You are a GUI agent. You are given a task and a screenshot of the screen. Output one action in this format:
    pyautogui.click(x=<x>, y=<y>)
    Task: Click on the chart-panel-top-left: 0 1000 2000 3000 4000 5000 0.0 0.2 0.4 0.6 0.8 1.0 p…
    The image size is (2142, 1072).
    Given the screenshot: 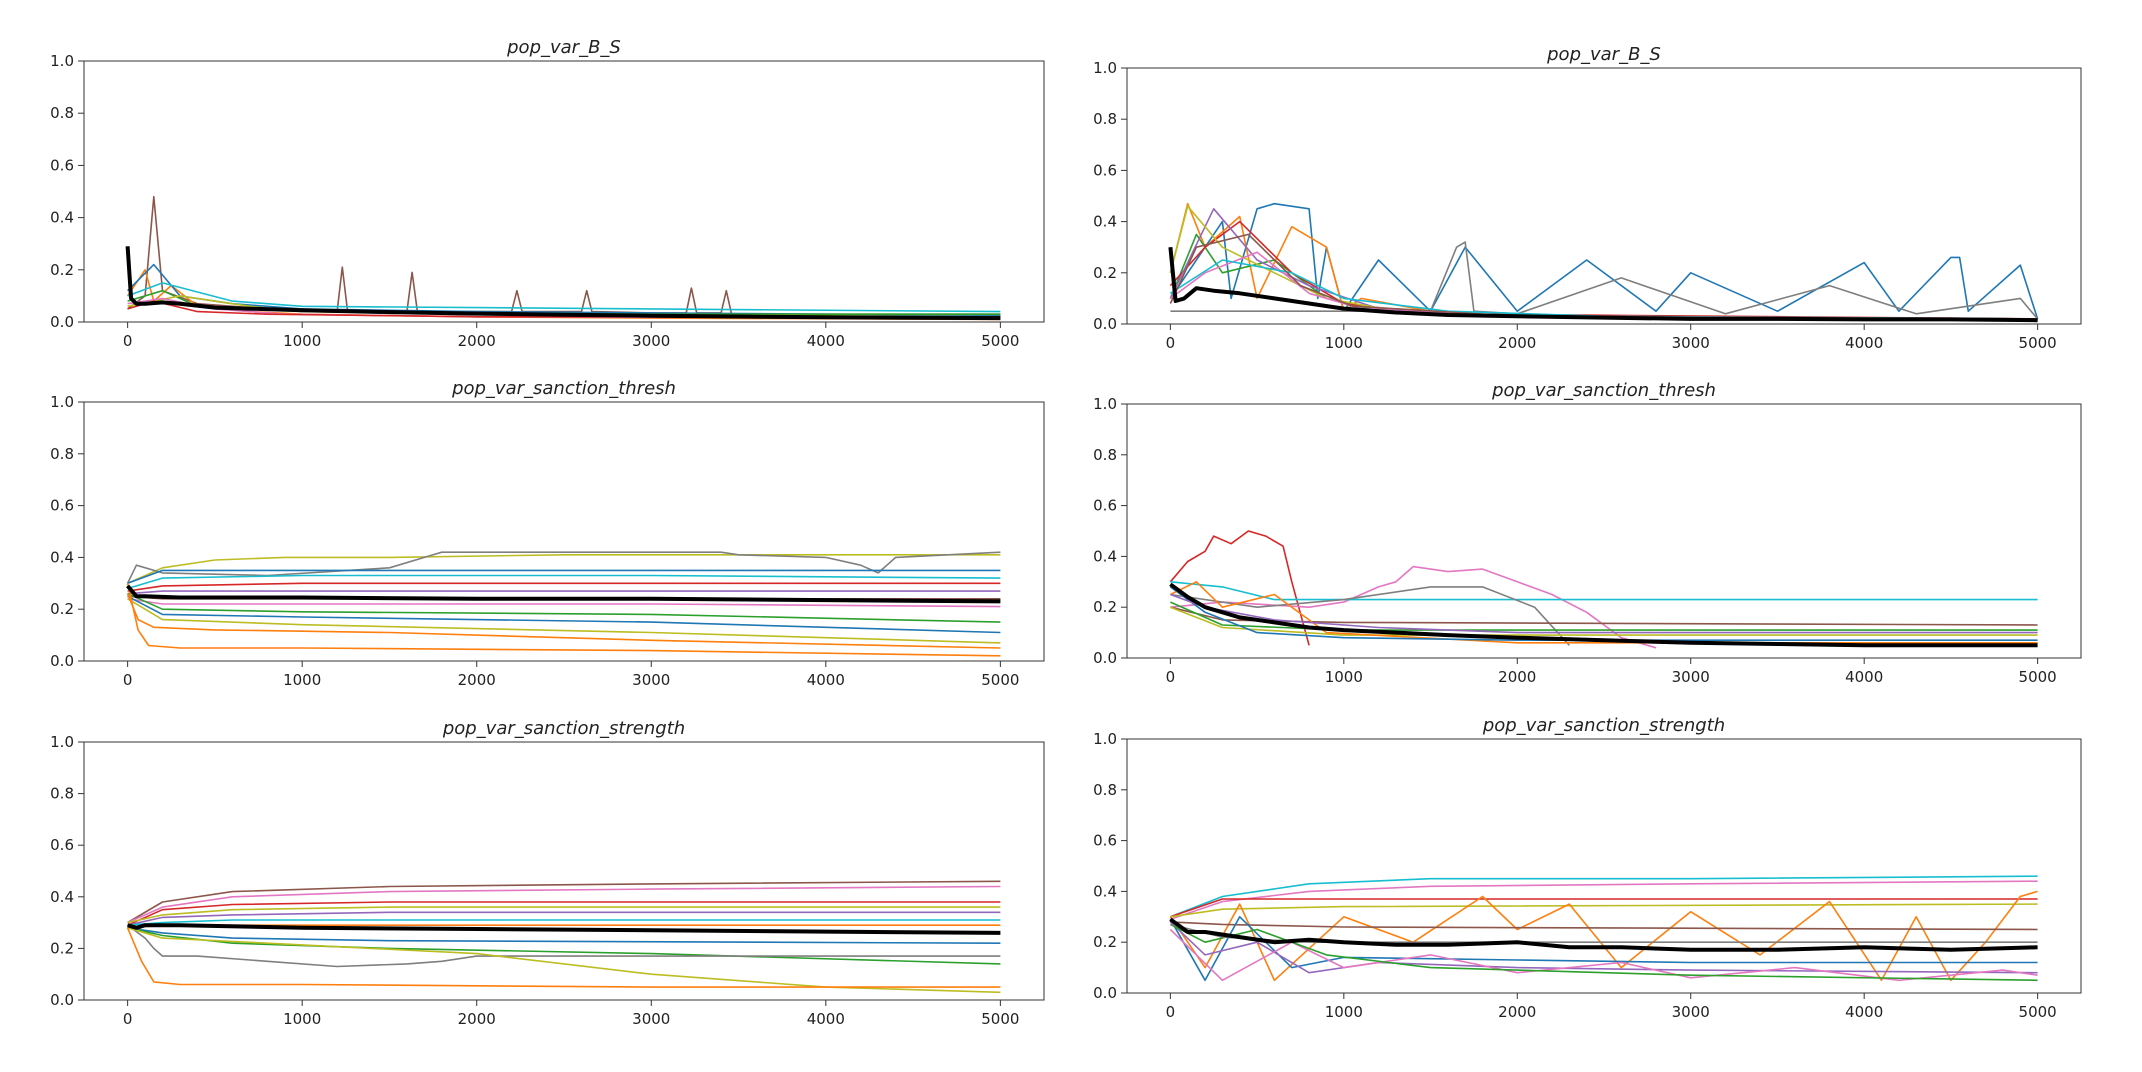 What is the action you would take?
    pyautogui.click(x=547, y=193)
    